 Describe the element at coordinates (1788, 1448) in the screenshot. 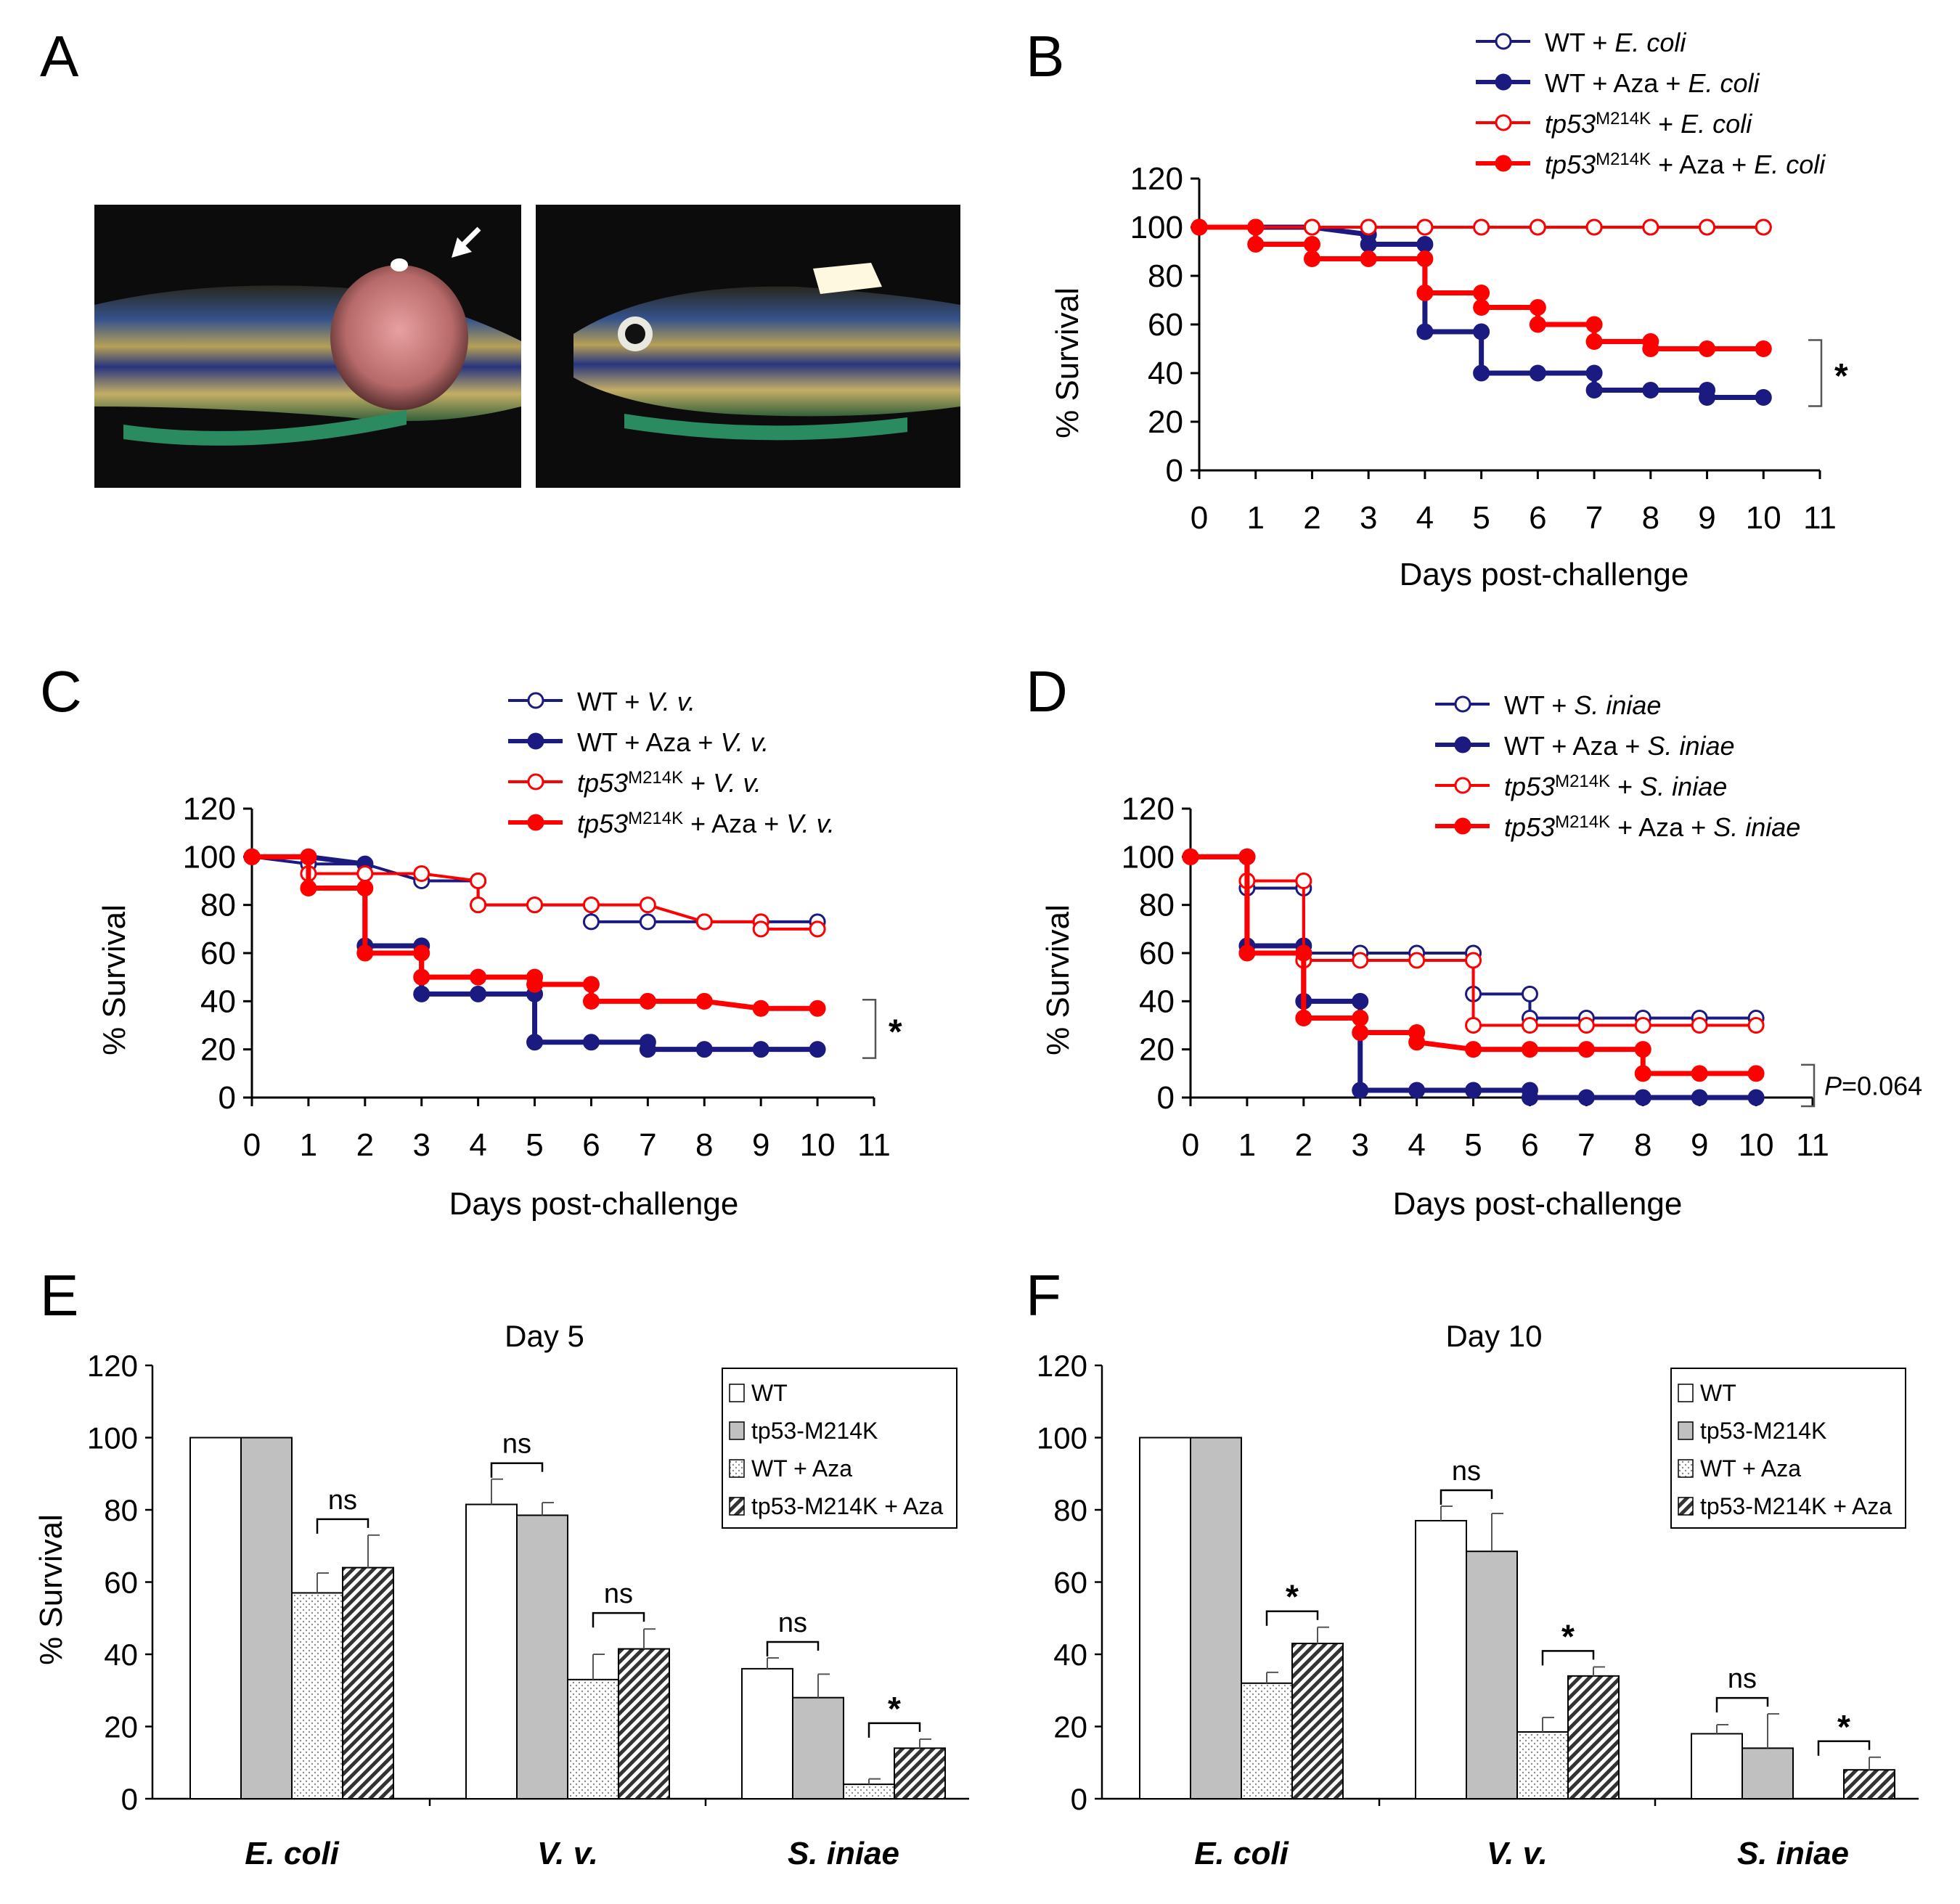

I see `legend-box` at that location.